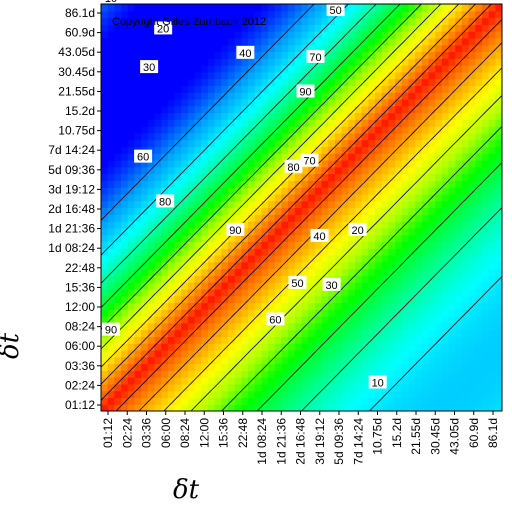 This screenshot has height=512, width=512. Describe the element at coordinates (71, 170) in the screenshot. I see `y-tick-label: 5d 09:36` at that location.